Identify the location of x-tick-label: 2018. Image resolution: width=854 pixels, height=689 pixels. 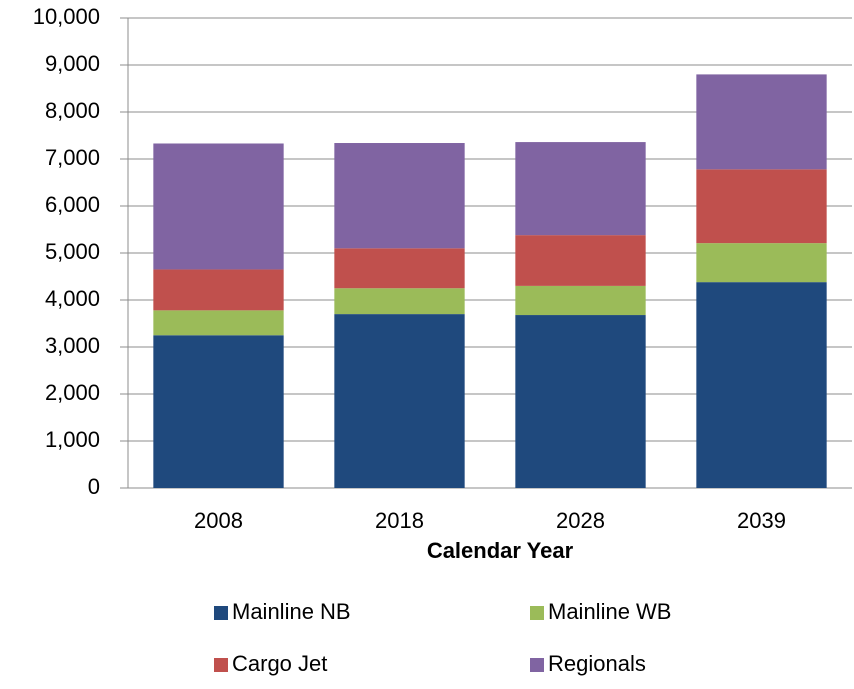
(399, 520).